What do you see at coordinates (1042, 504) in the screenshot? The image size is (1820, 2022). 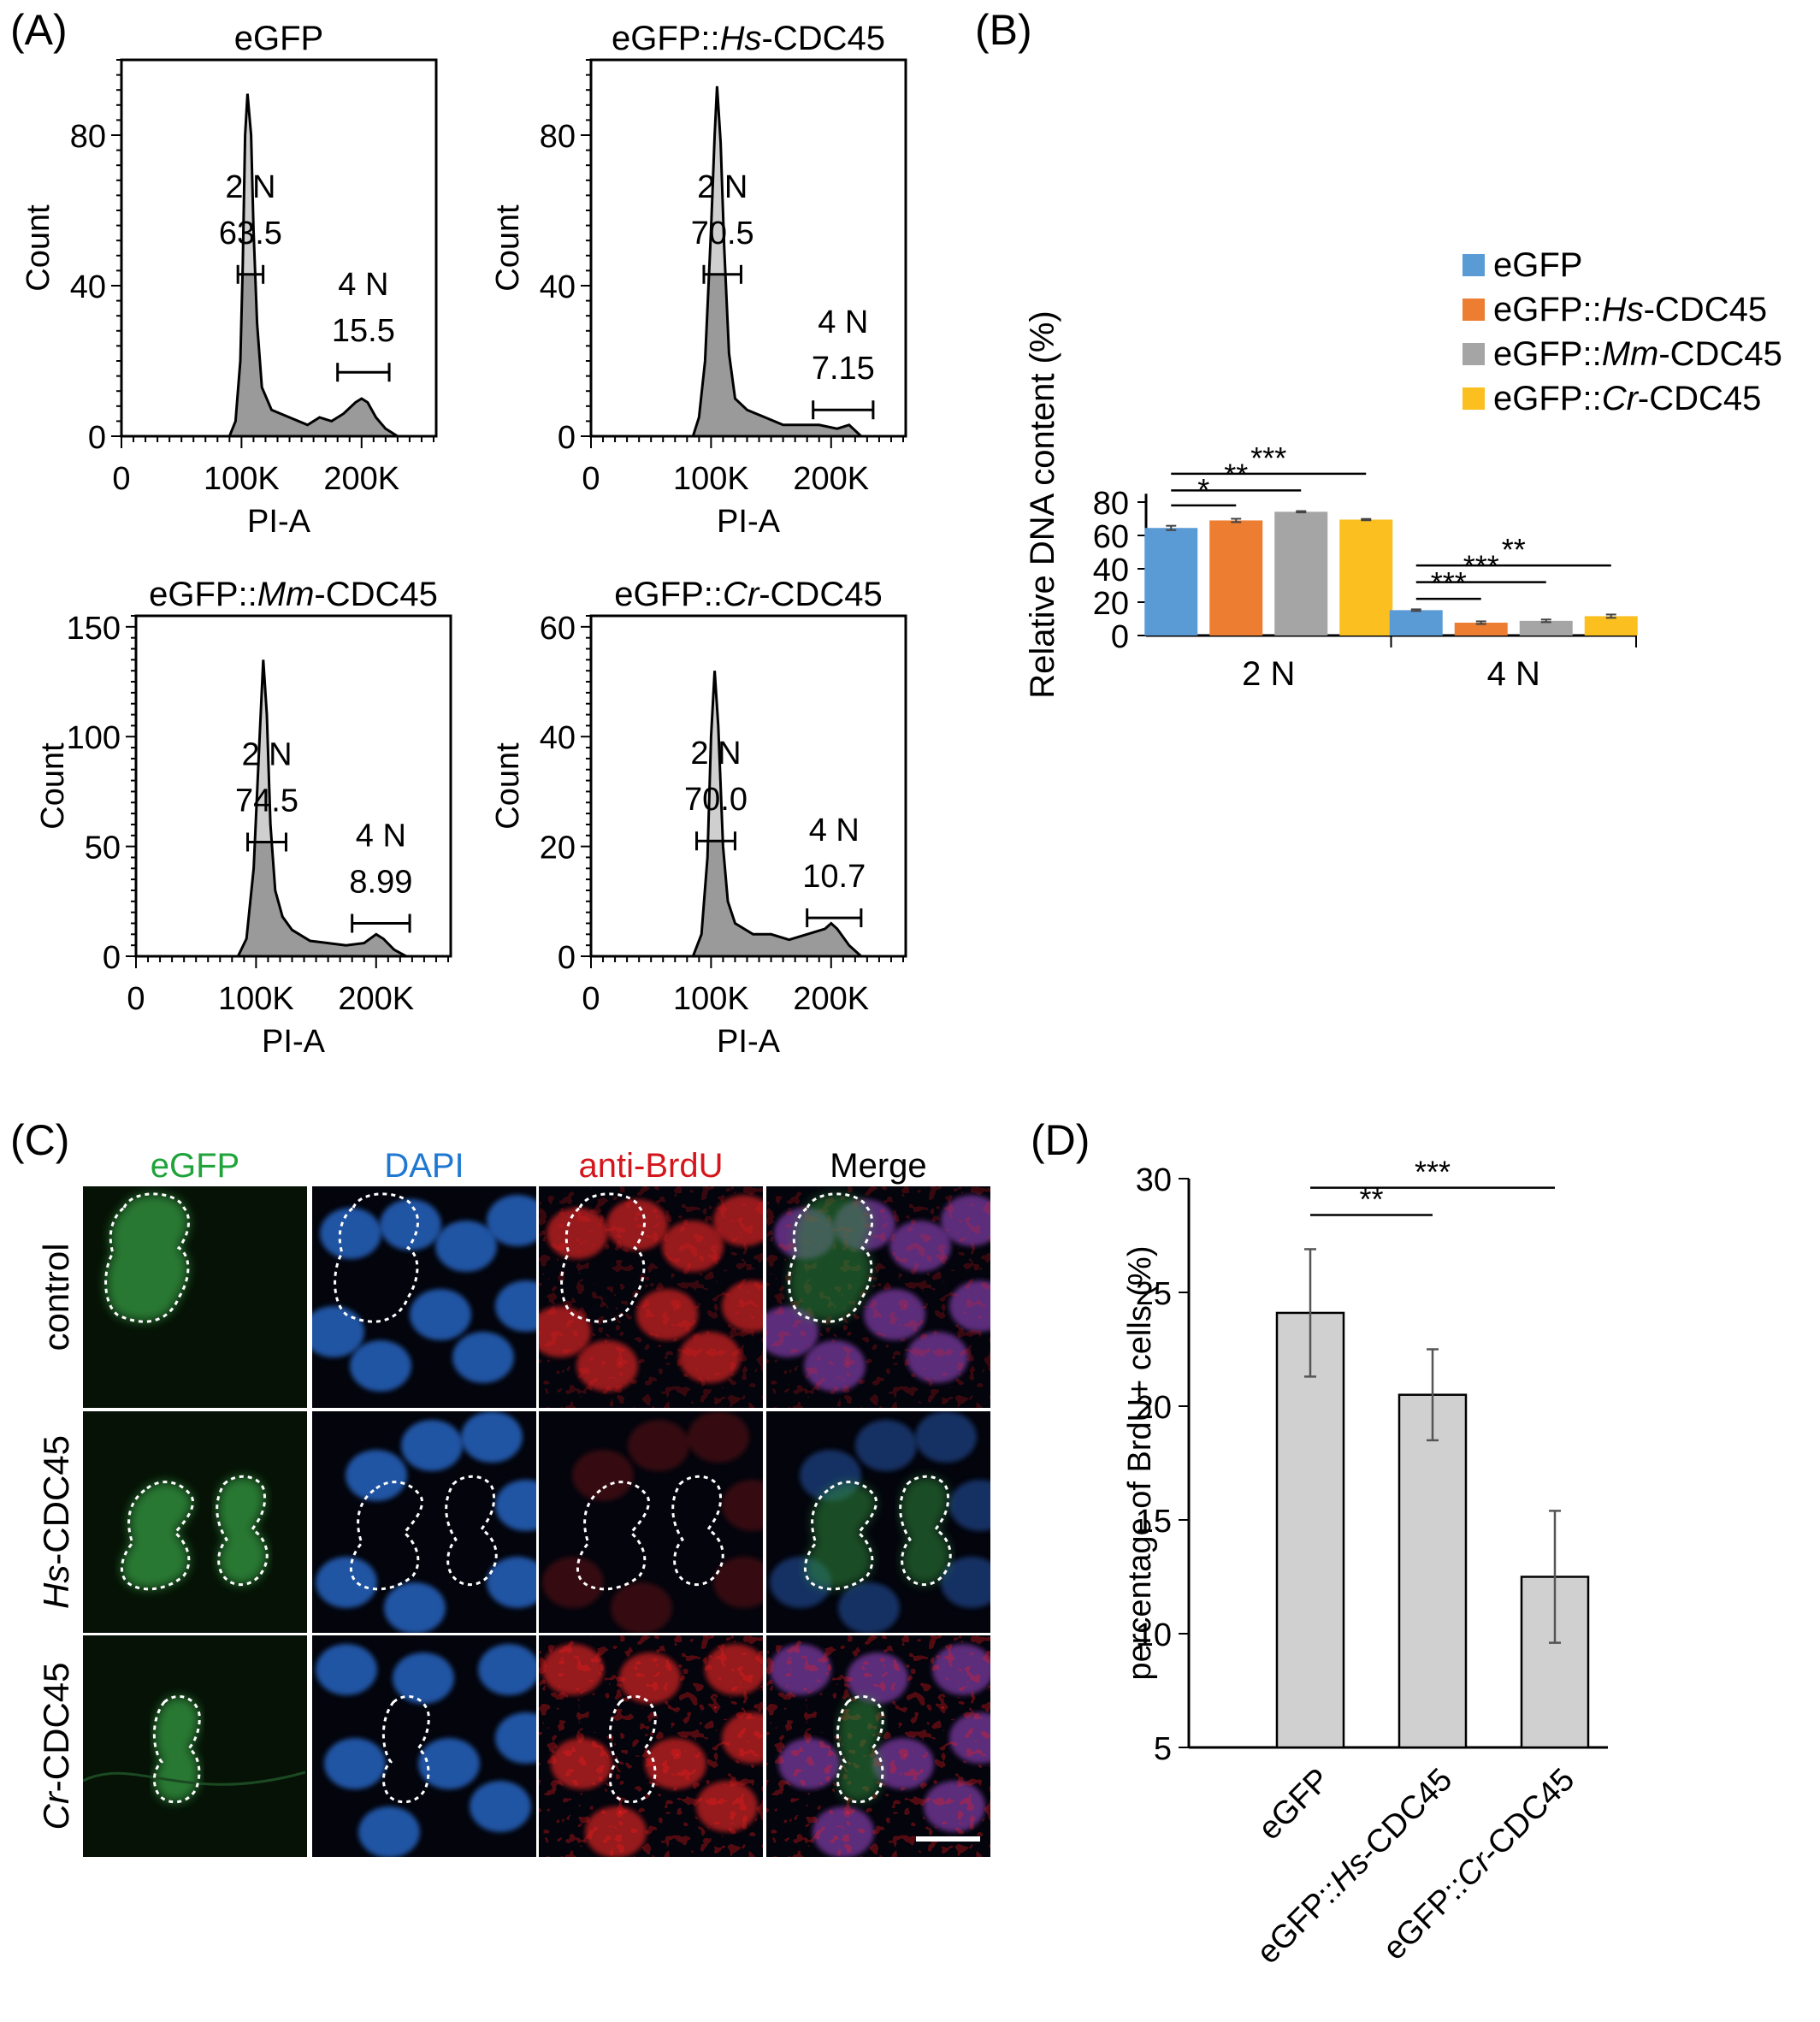 I see `y-axis-label: Relative DNA content (%)` at bounding box center [1042, 504].